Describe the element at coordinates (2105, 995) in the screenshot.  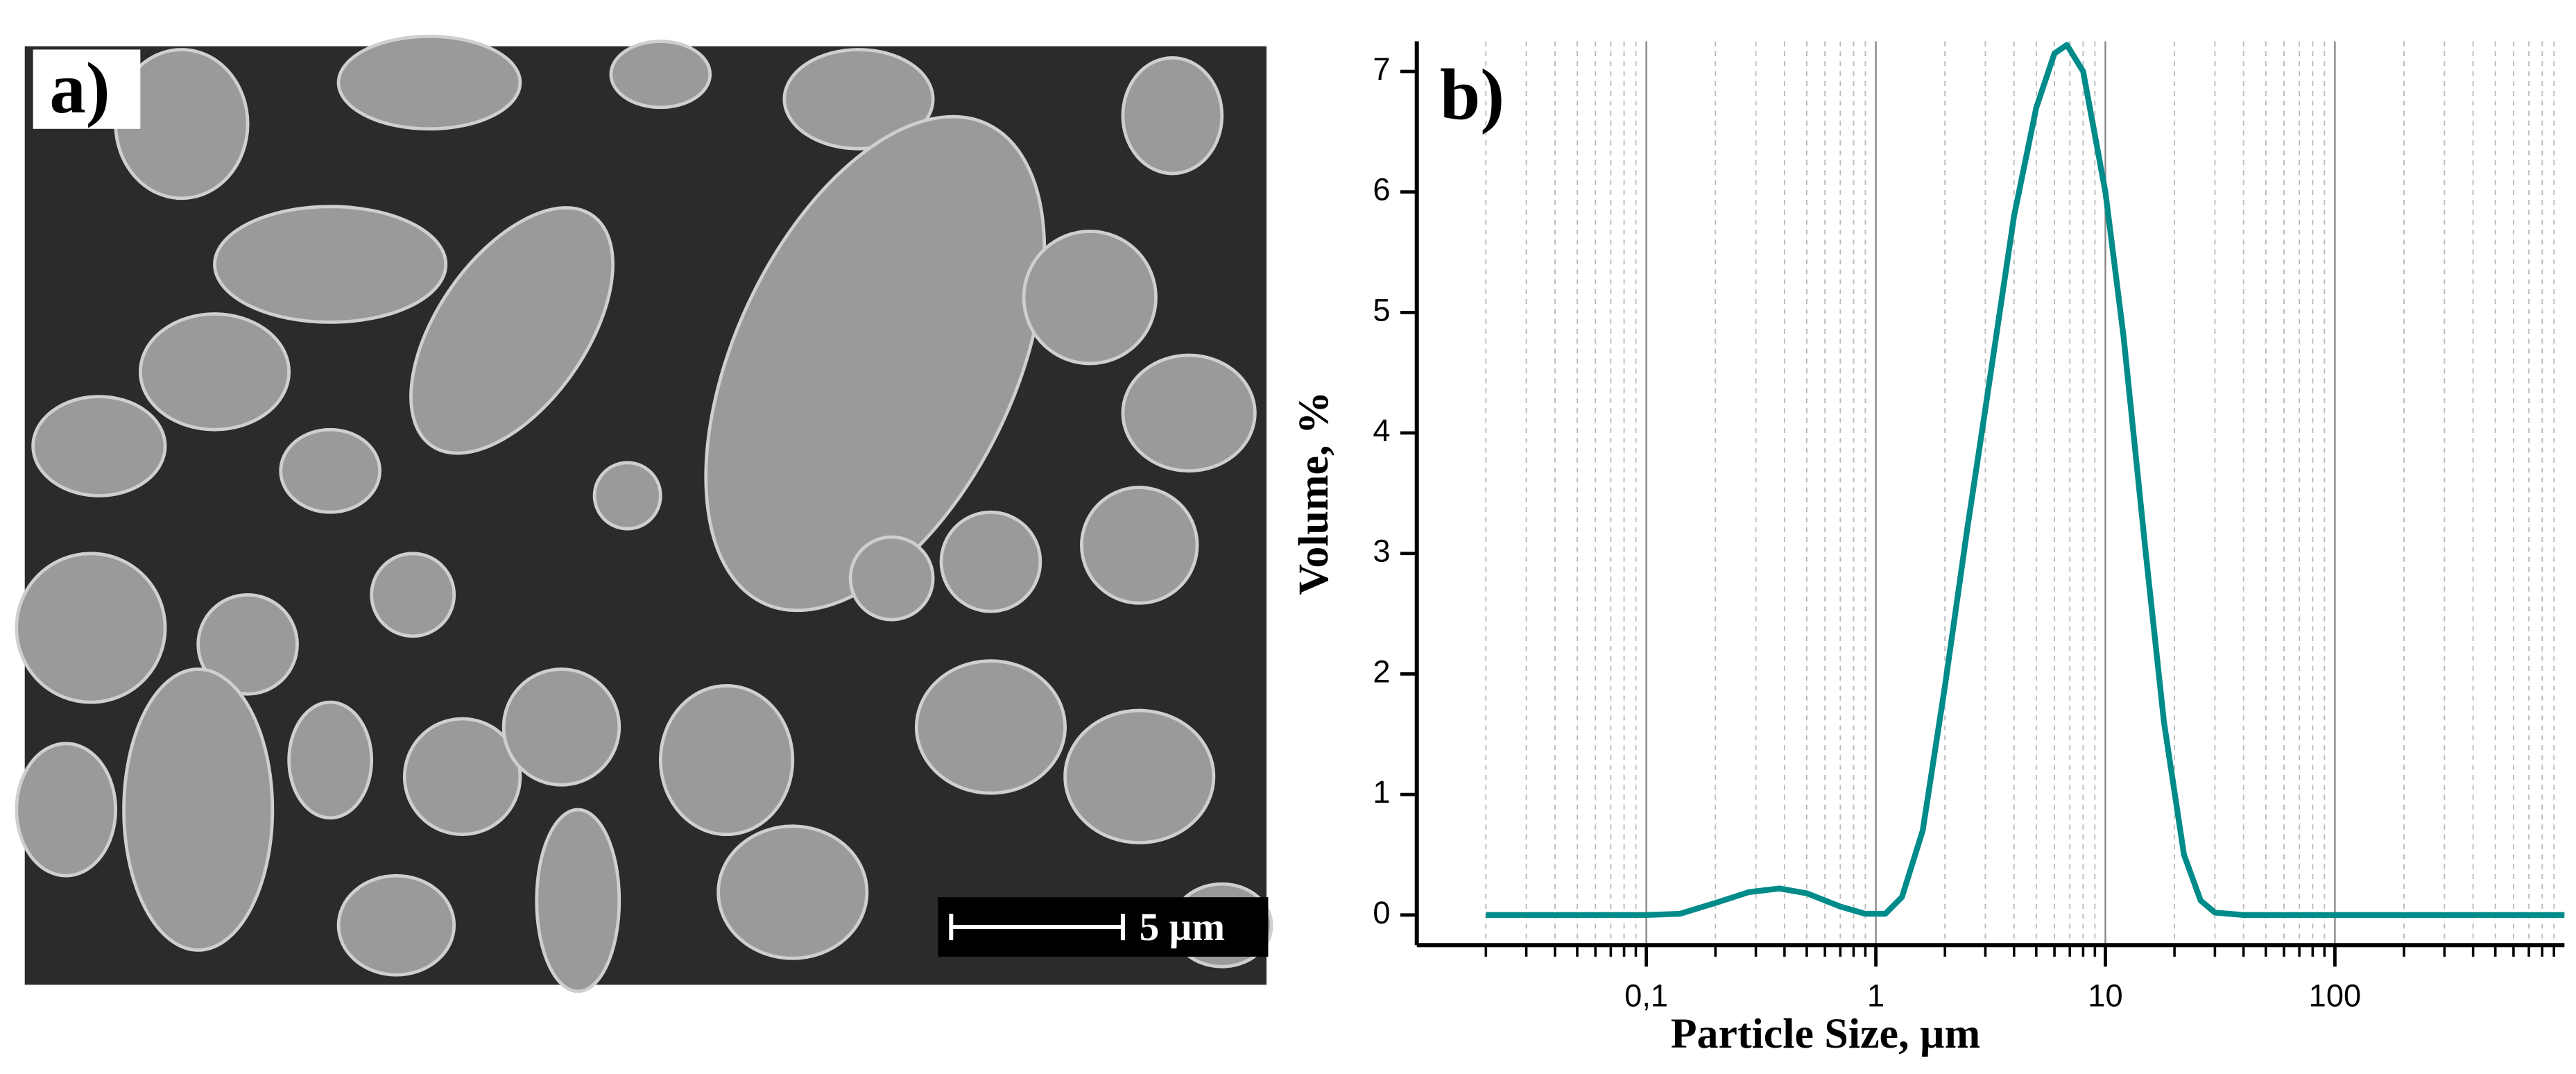
I see `x-tick-label: 10` at that location.